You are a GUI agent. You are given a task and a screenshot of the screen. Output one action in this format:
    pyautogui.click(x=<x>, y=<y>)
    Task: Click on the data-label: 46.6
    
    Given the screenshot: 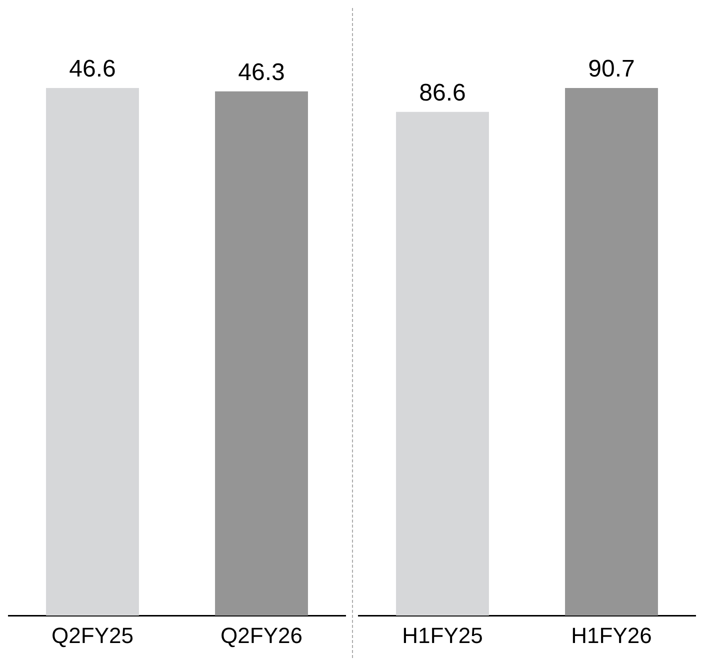 What is the action you would take?
    pyautogui.click(x=92, y=69)
    